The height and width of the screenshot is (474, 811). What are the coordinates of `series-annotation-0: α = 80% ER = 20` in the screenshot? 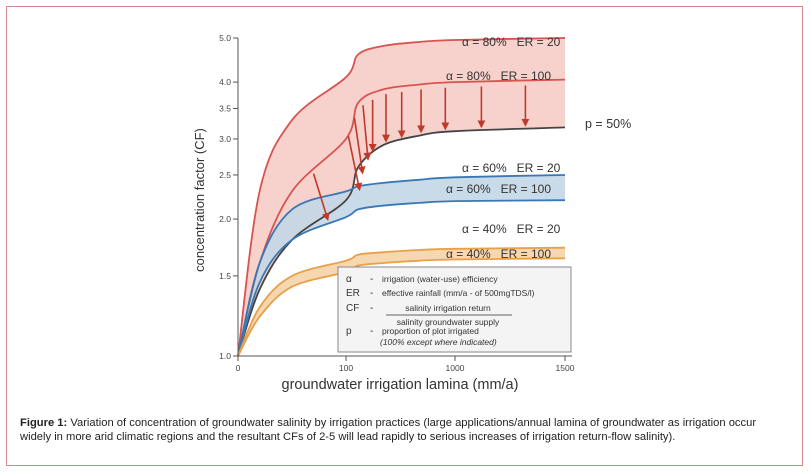 It's located at (511, 42).